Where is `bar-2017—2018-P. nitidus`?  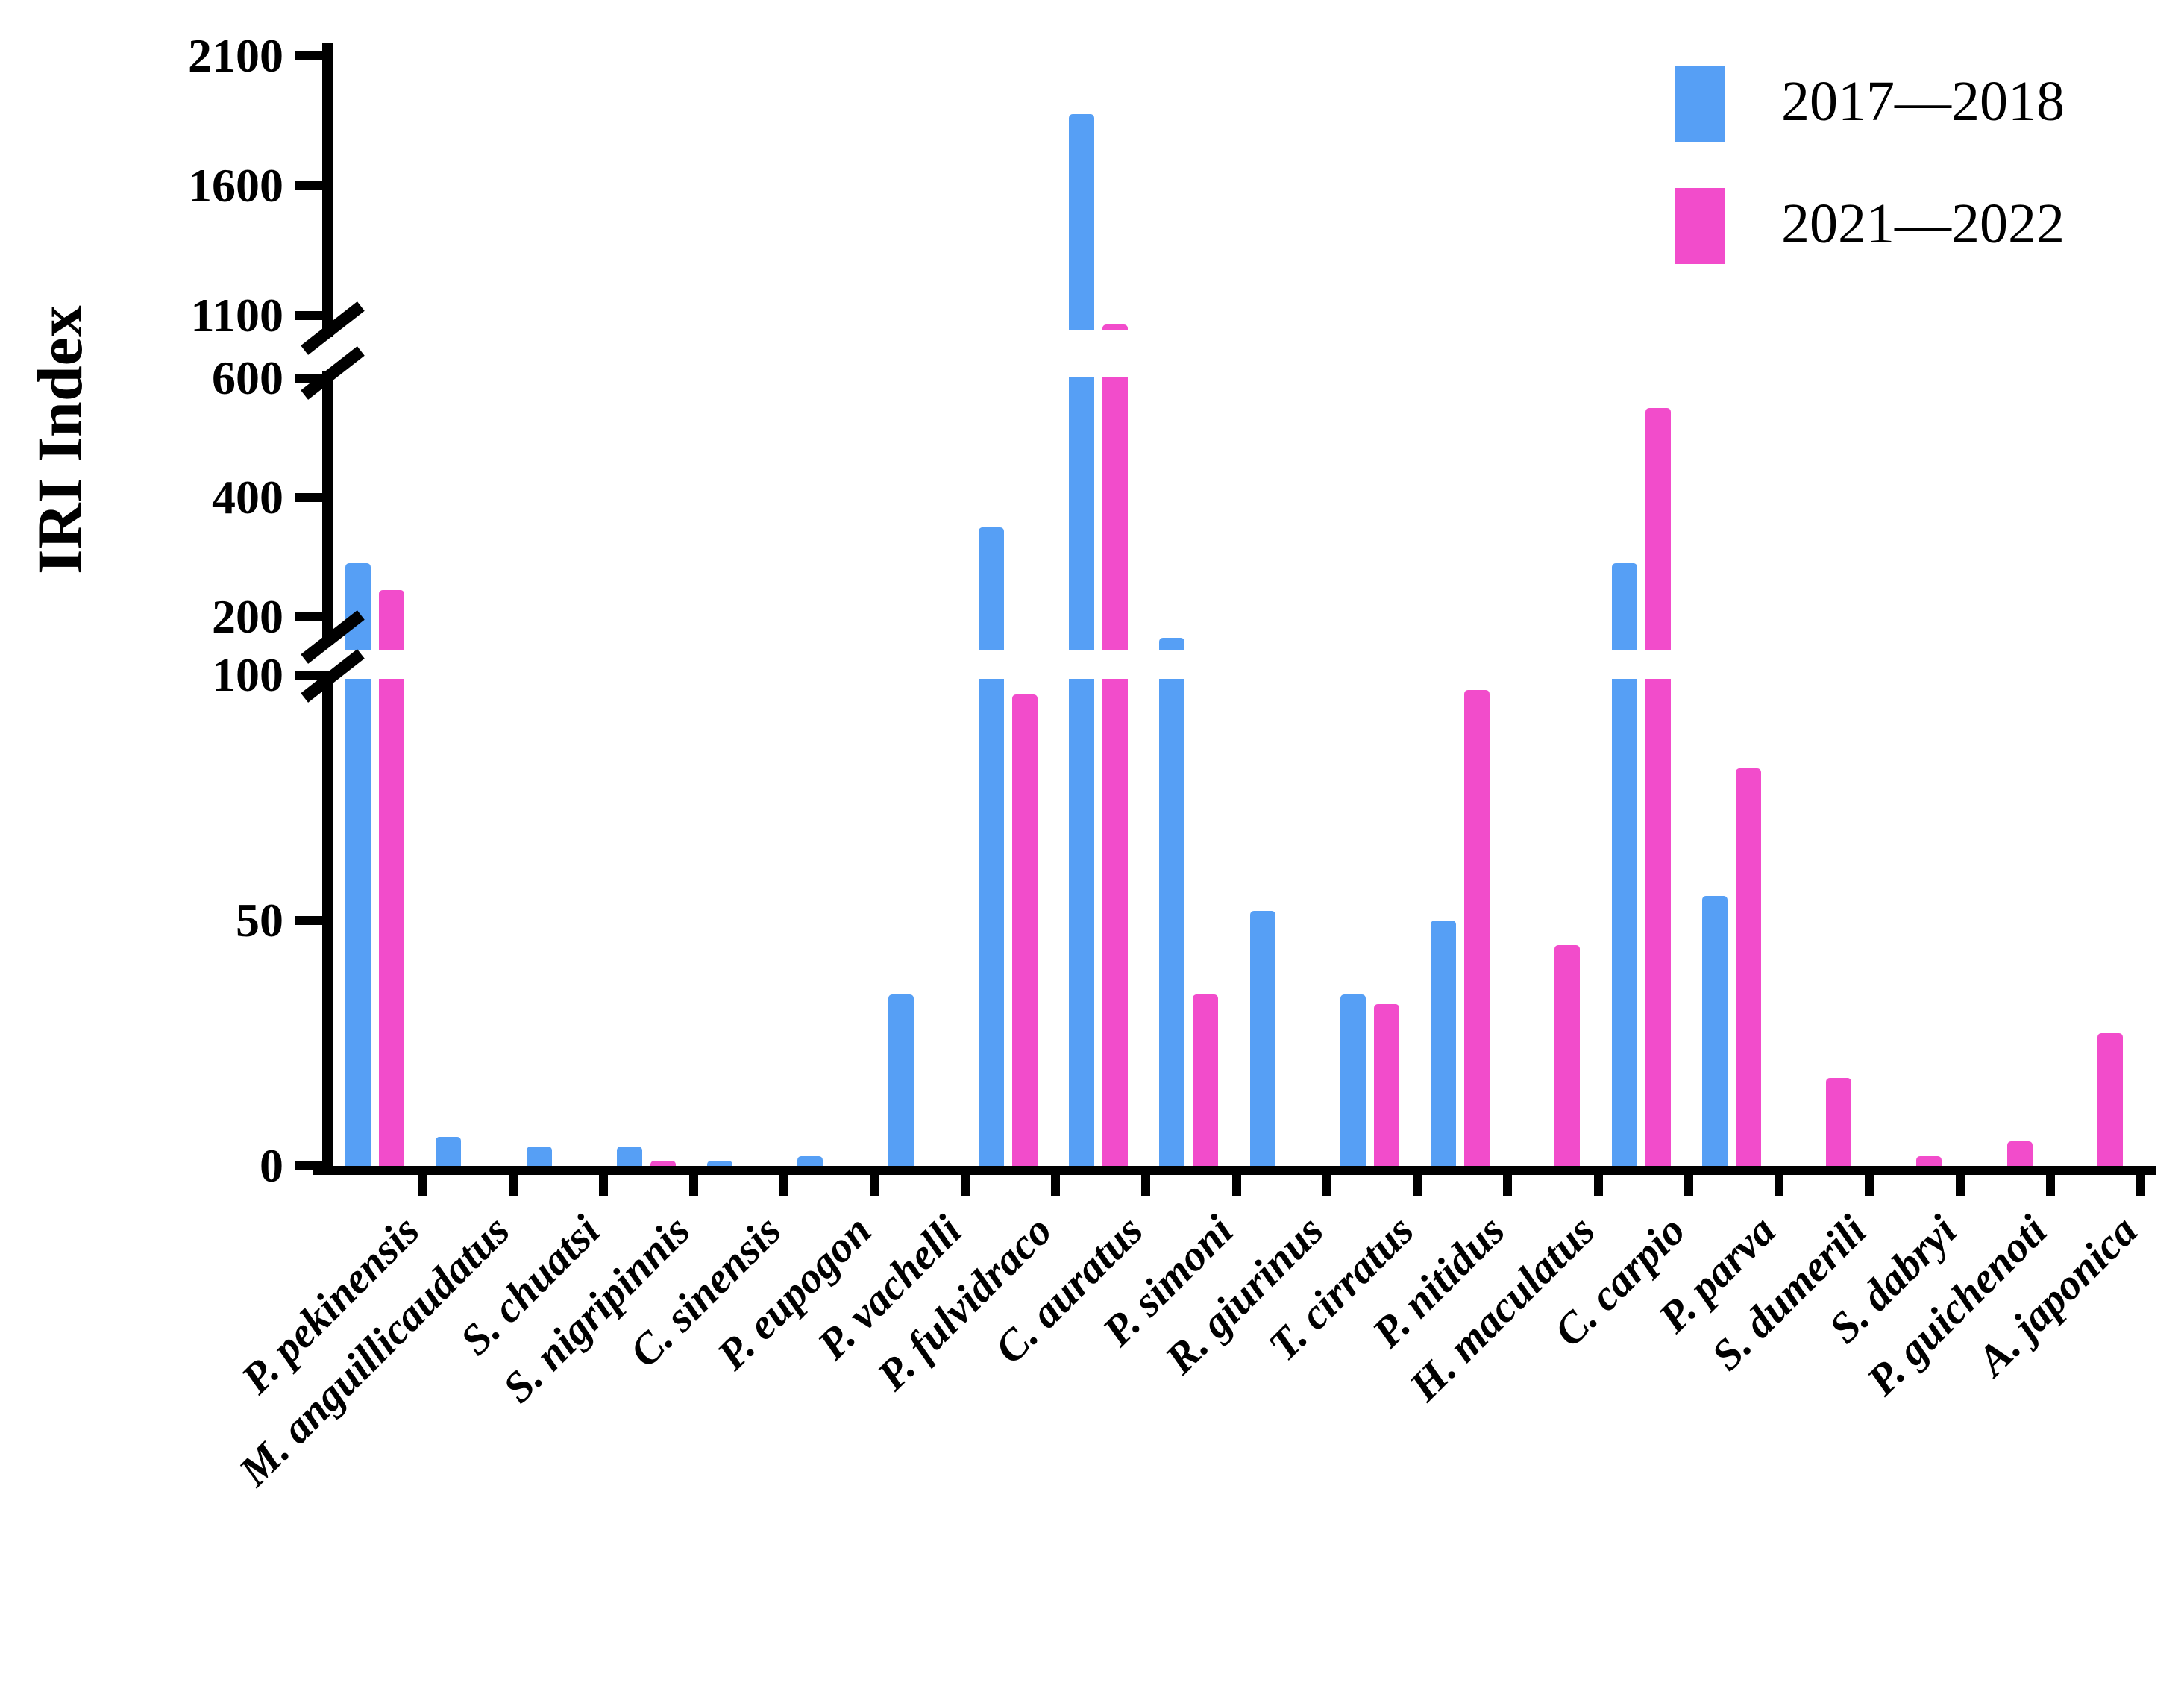
bar-2017—2018-P. nitidus is located at coordinates (1443, 1043).